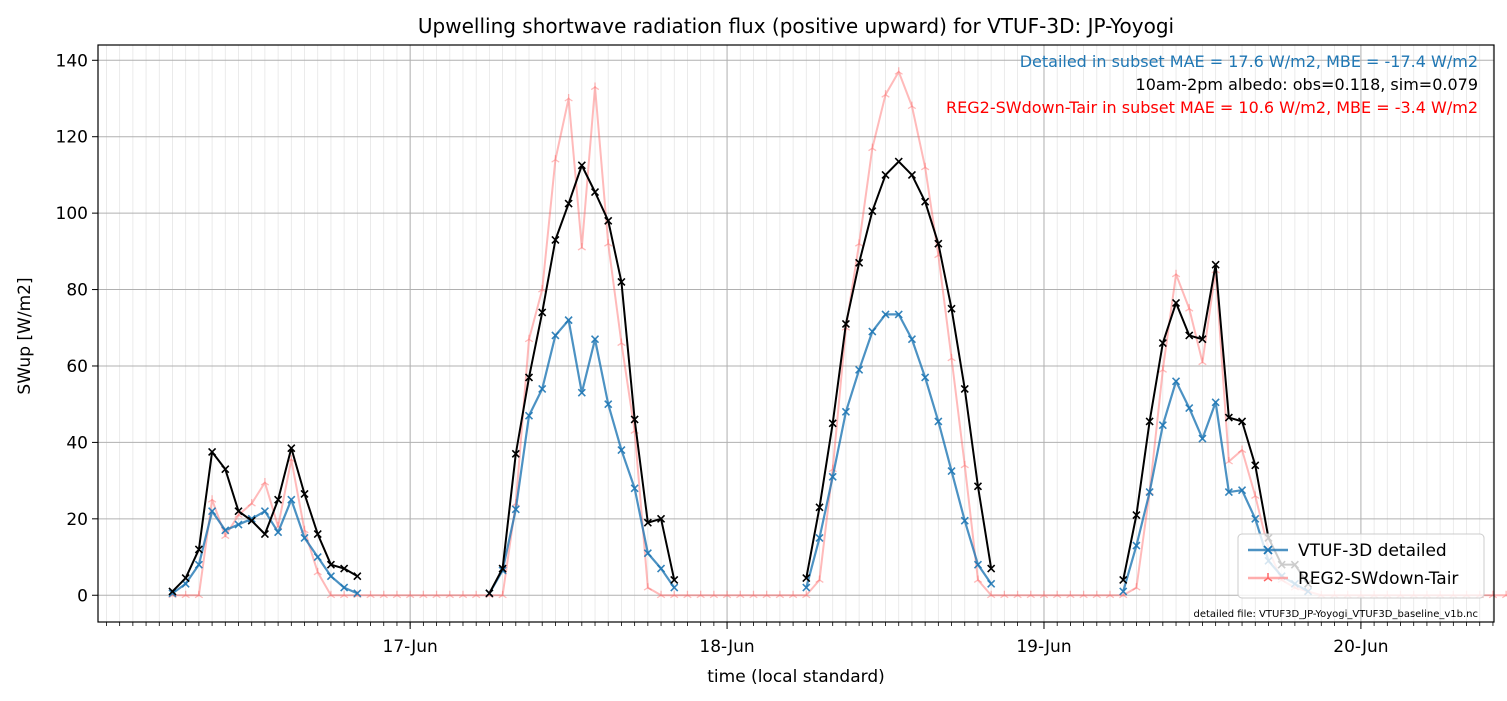  What do you see at coordinates (77, 520) in the screenshot?
I see `y-tick-label: 20` at bounding box center [77, 520].